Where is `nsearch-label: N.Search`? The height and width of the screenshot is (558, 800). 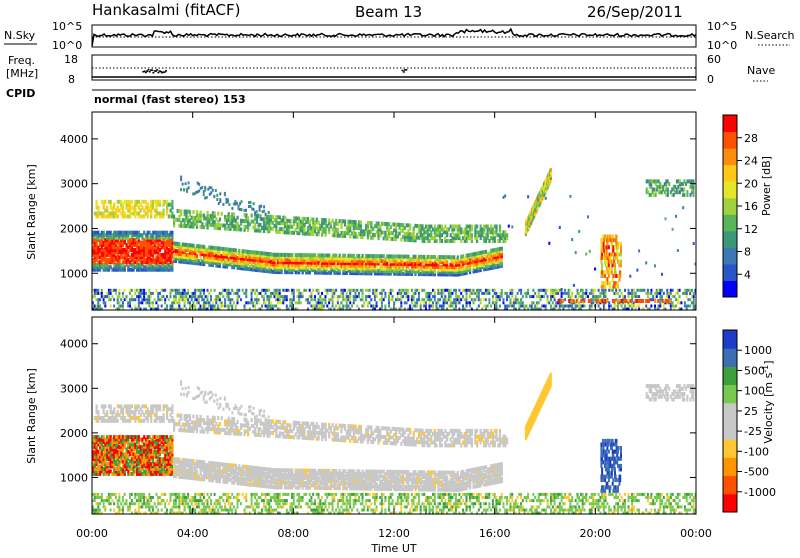 nsearch-label: N.Search is located at coordinates (770, 35).